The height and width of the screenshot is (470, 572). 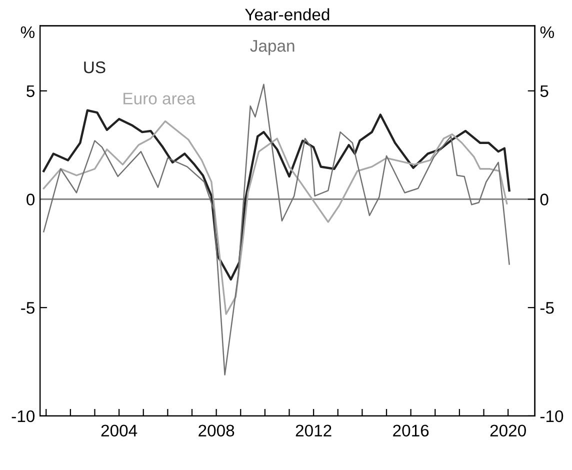 What do you see at coordinates (314, 430) in the screenshot?
I see `x-tick-label: 2012` at bounding box center [314, 430].